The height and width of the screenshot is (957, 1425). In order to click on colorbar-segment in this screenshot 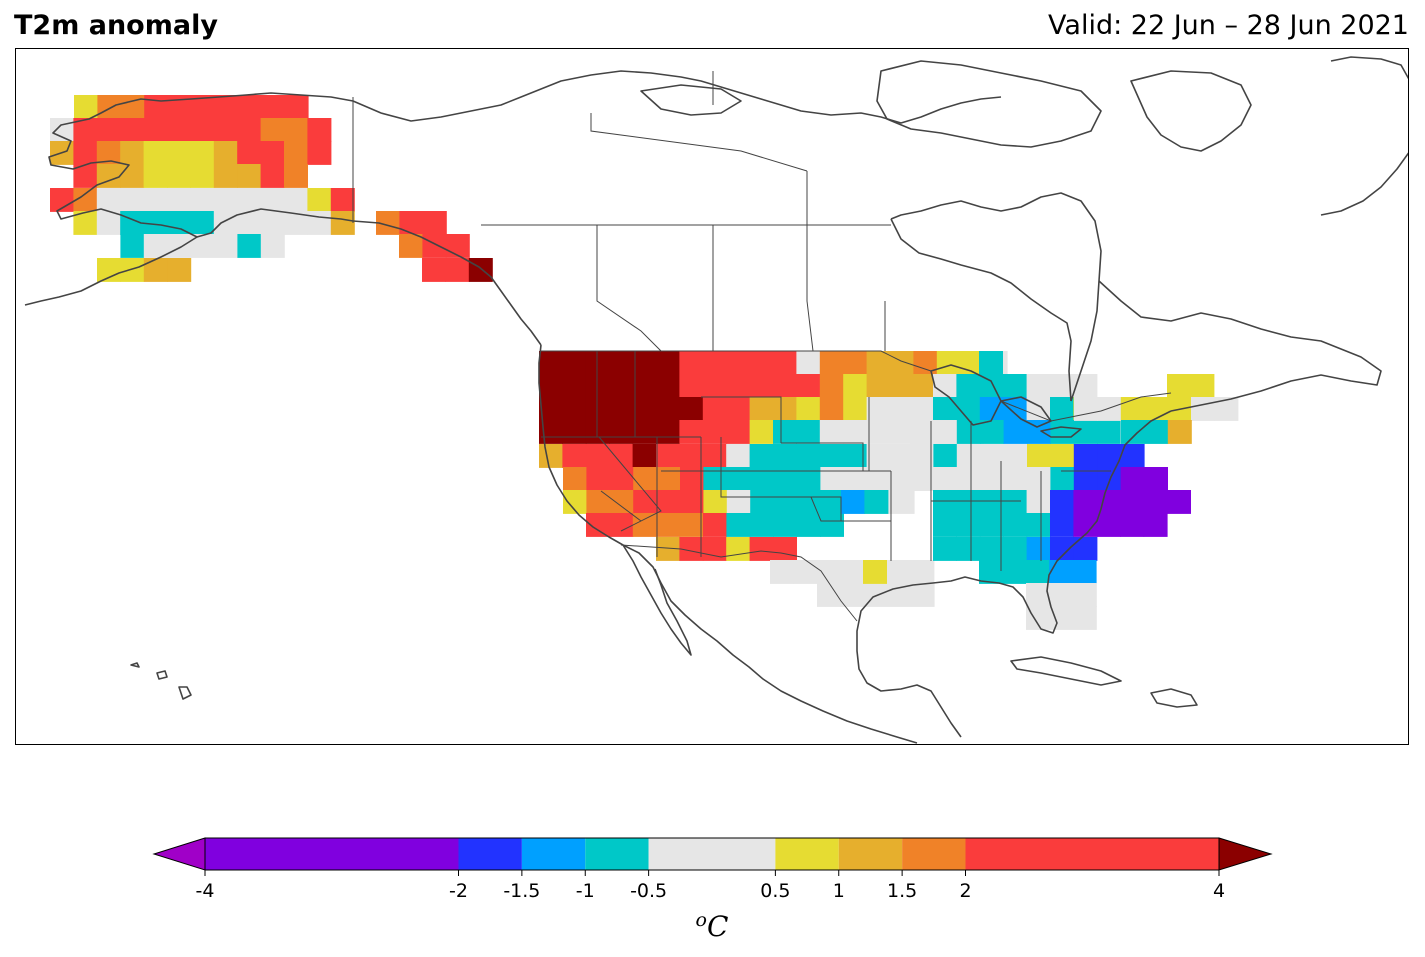, I will do `click(553, 854)`.